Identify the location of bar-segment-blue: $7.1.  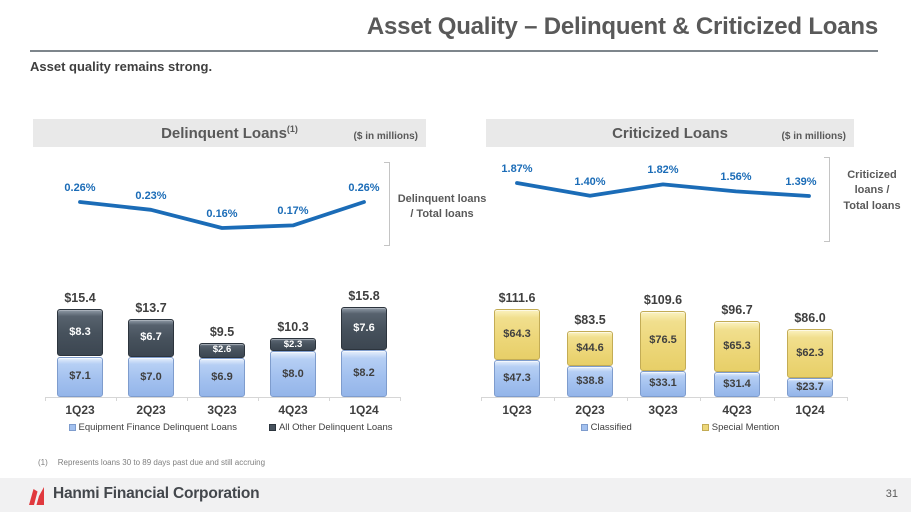
(80, 376).